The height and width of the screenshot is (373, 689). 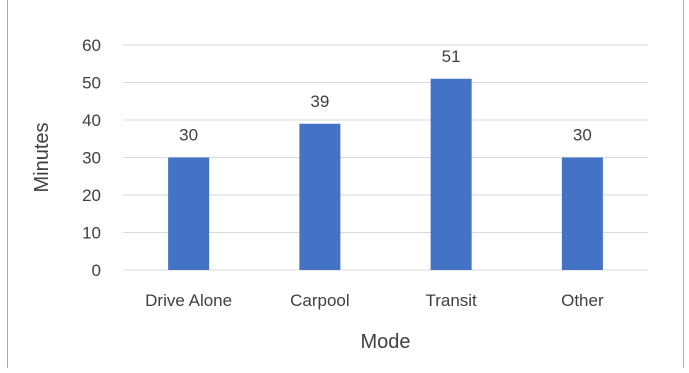 I want to click on bar-other, so click(x=582, y=213).